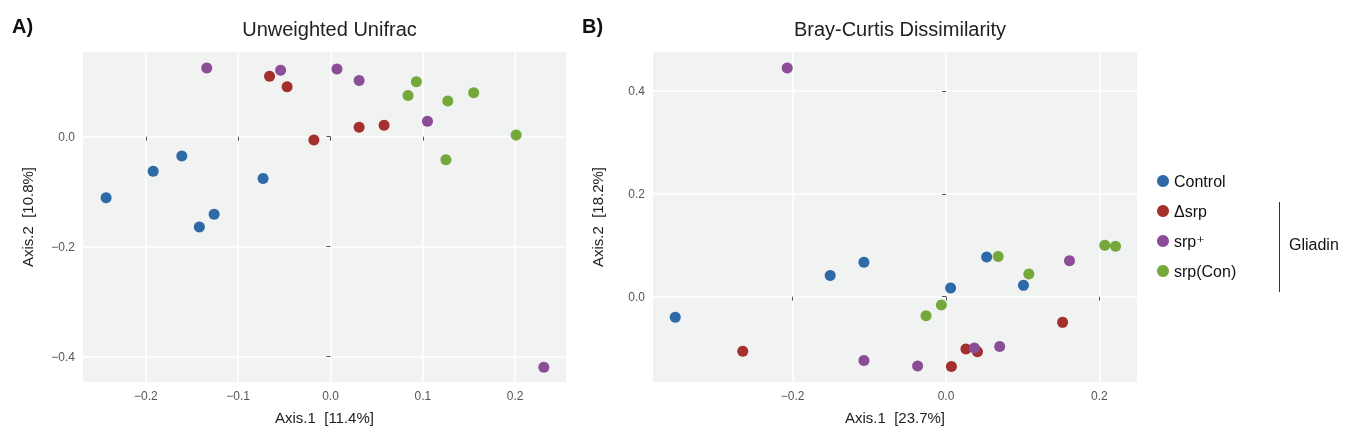 Image resolution: width=1365 pixels, height=440 pixels. What do you see at coordinates (895, 417) in the screenshot?
I see `x-axis-title: Axis.1 [23.7%]` at bounding box center [895, 417].